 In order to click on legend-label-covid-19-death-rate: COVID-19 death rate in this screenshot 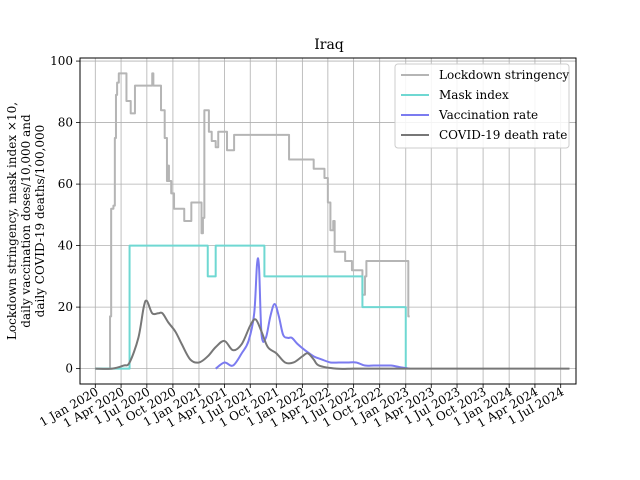, I will do `click(503, 135)`.